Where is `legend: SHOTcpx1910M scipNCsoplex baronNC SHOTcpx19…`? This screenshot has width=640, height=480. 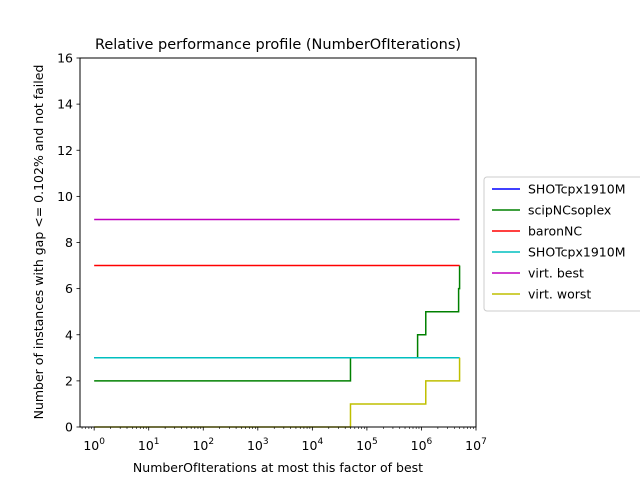 legend: SHOTcpx1910M scipNCsoplex baronNC SHOTcpx19… is located at coordinates (561, 244).